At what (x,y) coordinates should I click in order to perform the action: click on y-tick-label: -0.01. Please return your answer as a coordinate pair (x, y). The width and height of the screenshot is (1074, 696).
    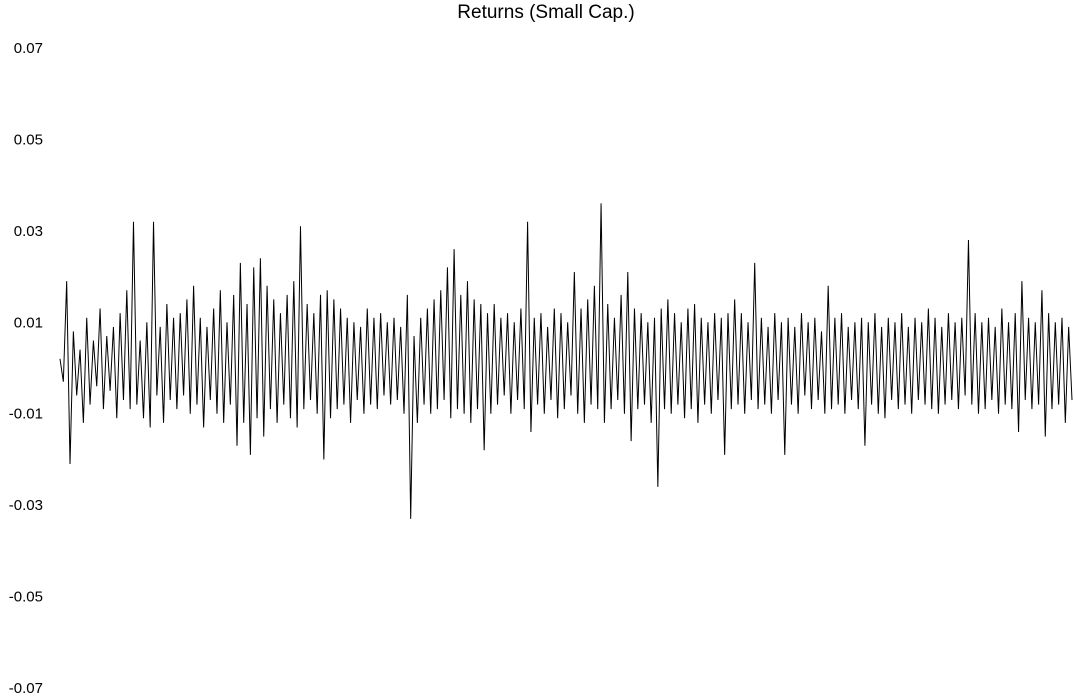
    Looking at the image, I should click on (26, 414).